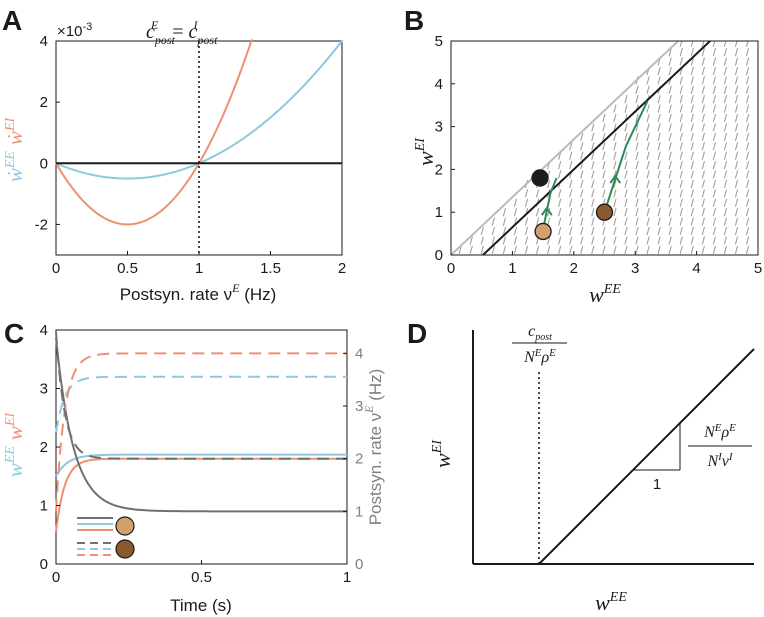 The width and height of the screenshot is (764, 617). I want to click on a-xtick-label: 2, so click(342, 268).